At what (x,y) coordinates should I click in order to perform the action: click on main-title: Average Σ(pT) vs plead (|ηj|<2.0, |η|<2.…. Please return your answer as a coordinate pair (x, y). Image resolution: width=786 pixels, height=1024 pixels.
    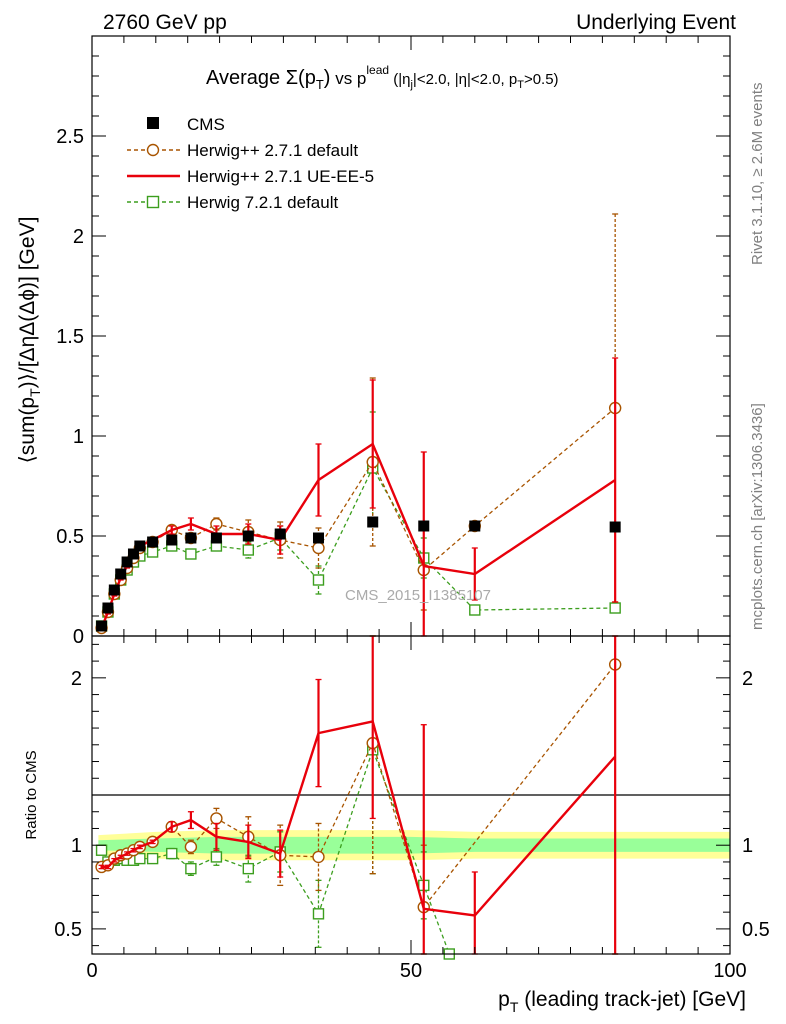
    Looking at the image, I should click on (382, 77).